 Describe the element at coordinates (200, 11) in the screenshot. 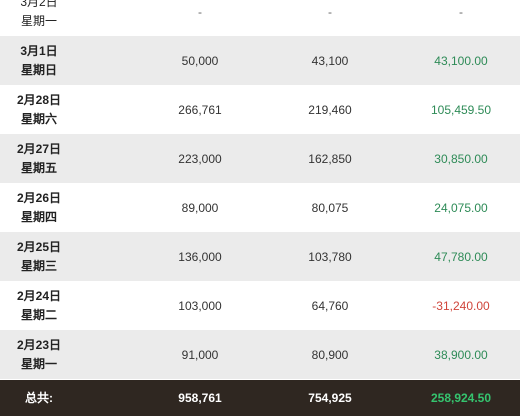

I see `value-a: -` at that location.